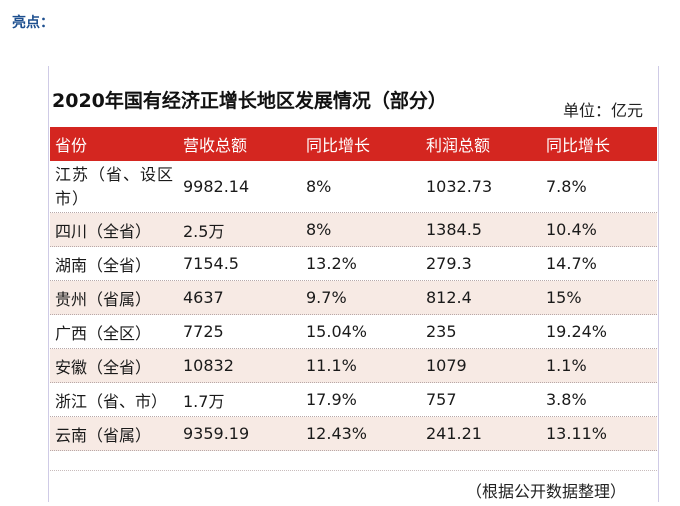 This screenshot has height=506, width=680. Describe the element at coordinates (353, 298) in the screenshot. I see `table-row: 贵州（省属） 4637 9.7% 812.4 15%` at that location.